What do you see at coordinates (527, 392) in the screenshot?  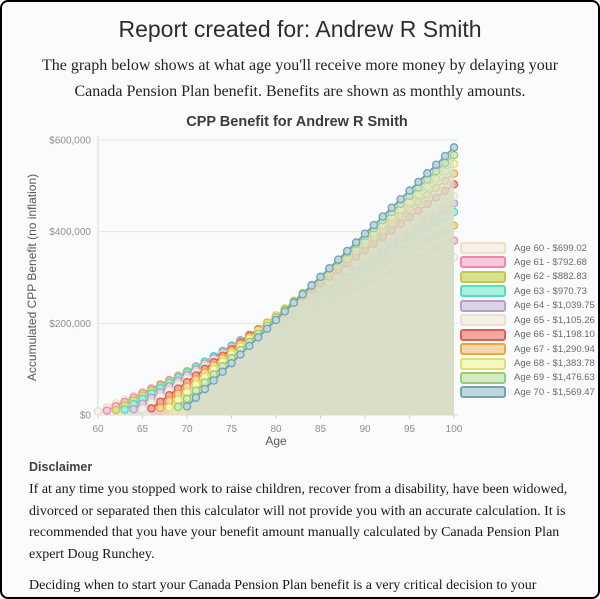 I see `legend-item-age-70: Age 70 - $1,569.47` at bounding box center [527, 392].